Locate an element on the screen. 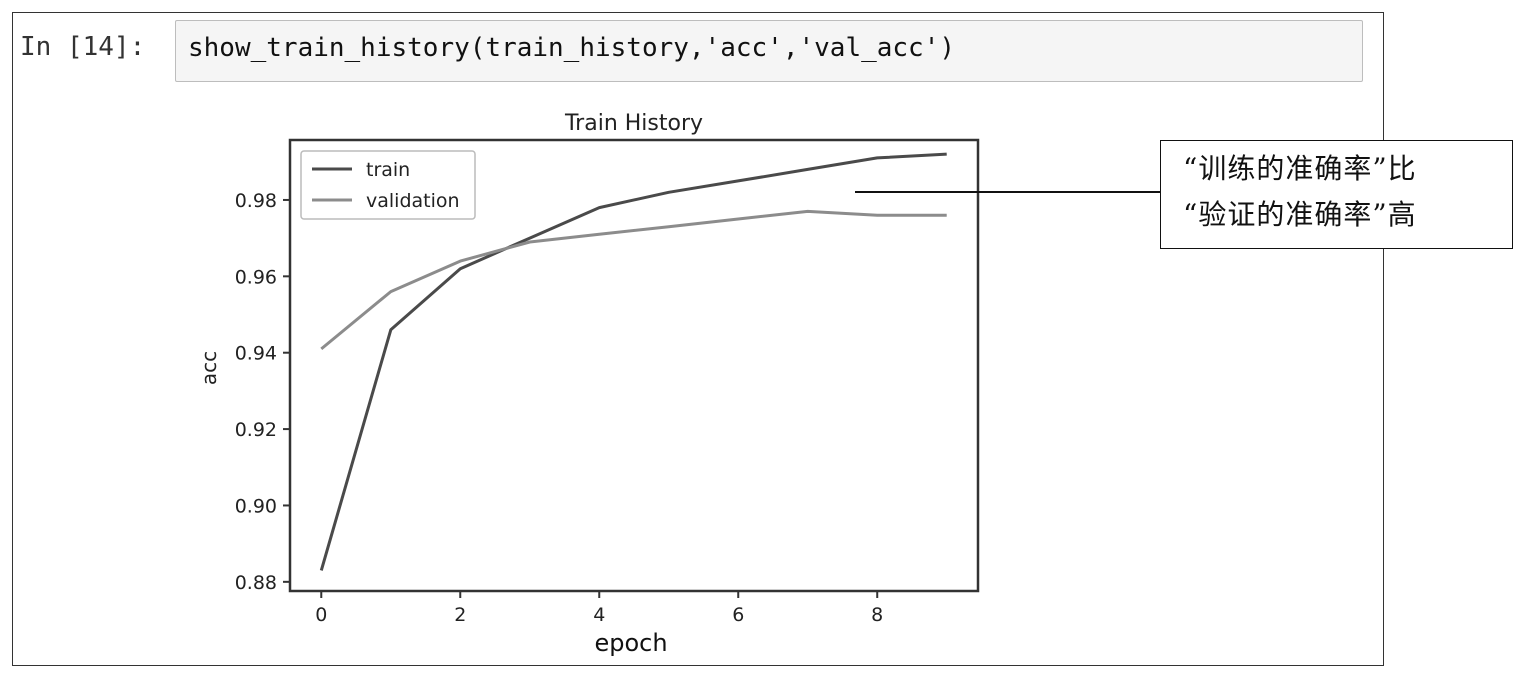 The height and width of the screenshot is (682, 1537). y-tick-label: 0.98 is located at coordinates (256, 201).